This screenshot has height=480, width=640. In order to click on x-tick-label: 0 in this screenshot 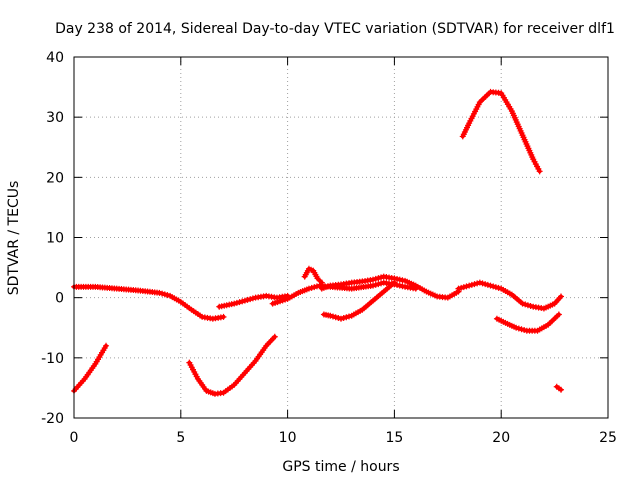, I will do `click(74, 438)`.